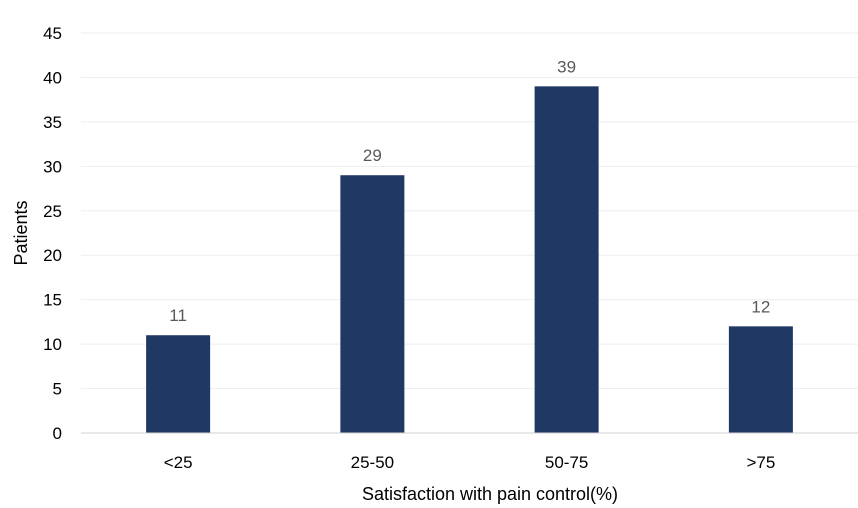 Image resolution: width=858 pixels, height=508 pixels. Describe the element at coordinates (470, 462) in the screenshot. I see `x-axis-ticks: <25 25-50 50-75 >75` at that location.